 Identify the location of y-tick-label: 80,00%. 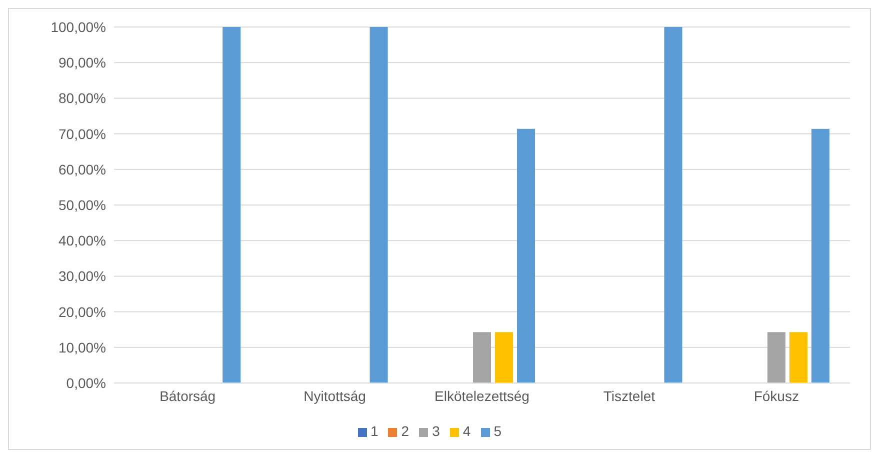
(82, 98).